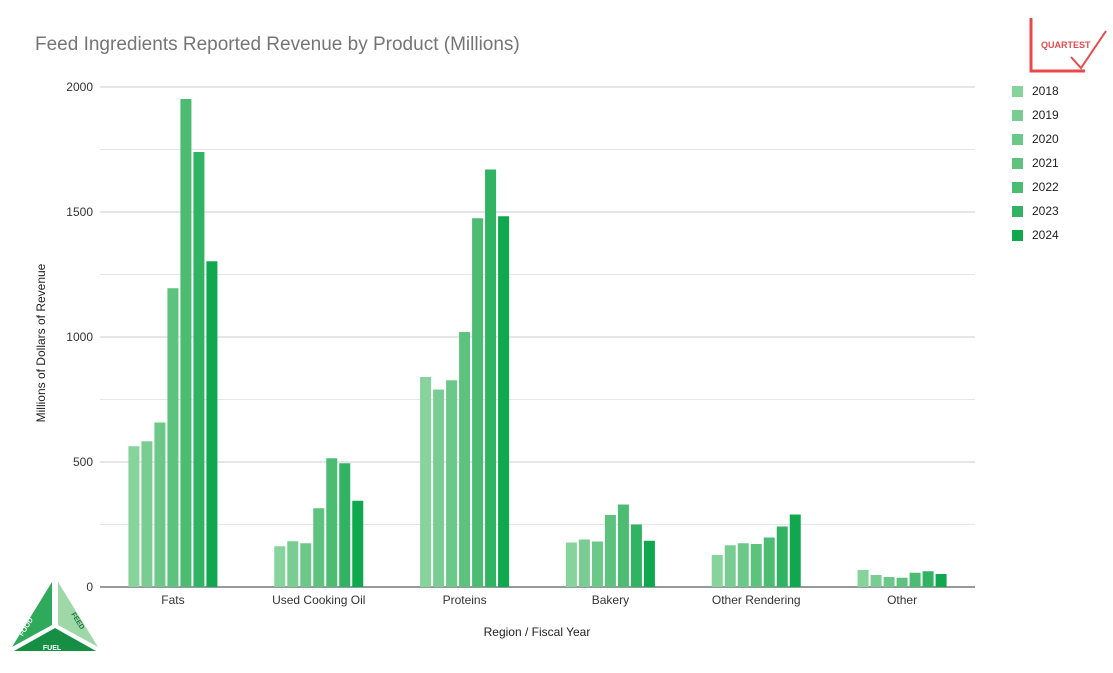 The image size is (1113, 673). I want to click on y-tick-label: 1000, so click(79, 337).